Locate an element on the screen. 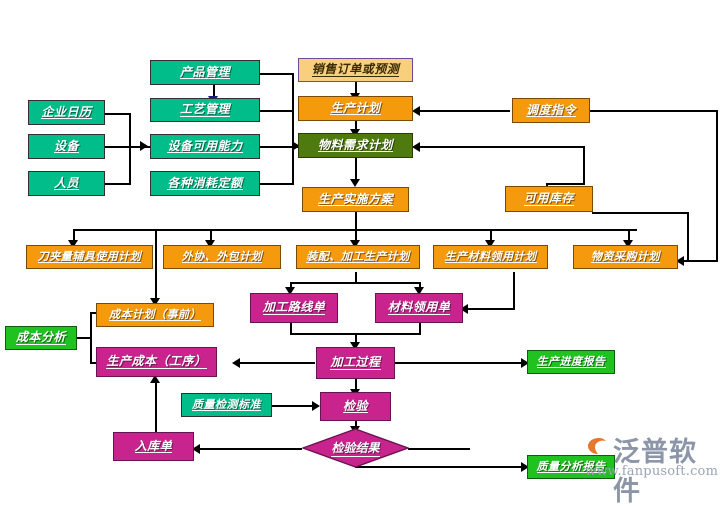  node-outsource-plan: 外协、外包计划 is located at coordinates (222, 257).